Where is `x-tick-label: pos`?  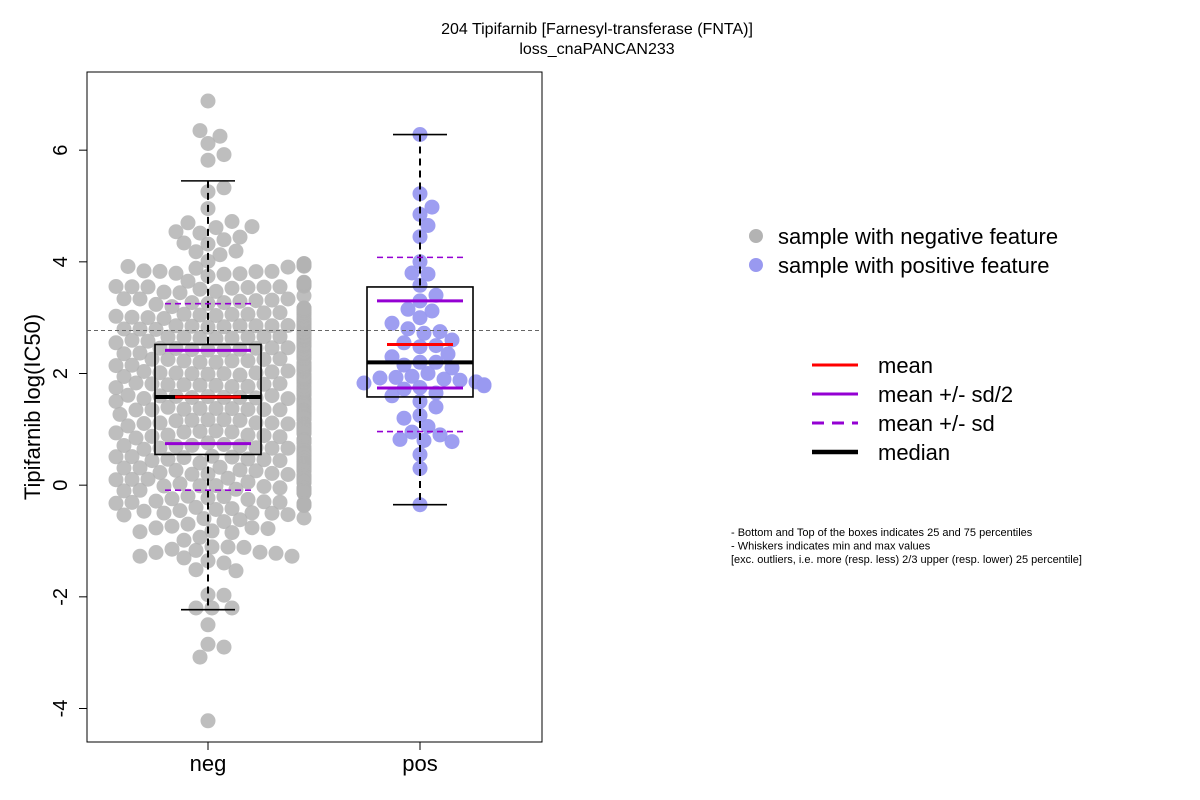
x-tick-label: pos is located at coordinates (419, 763).